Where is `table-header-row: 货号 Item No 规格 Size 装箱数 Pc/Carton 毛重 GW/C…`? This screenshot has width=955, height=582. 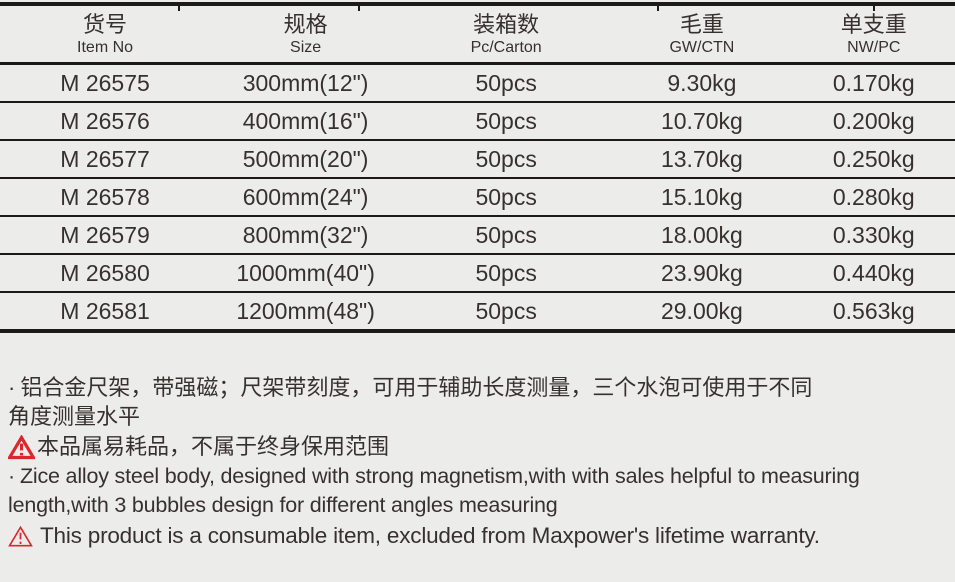 table-header-row: 货号 Item No 规格 Size 装箱数 Pc/Carton 毛重 GW/C… is located at coordinates (477, 34).